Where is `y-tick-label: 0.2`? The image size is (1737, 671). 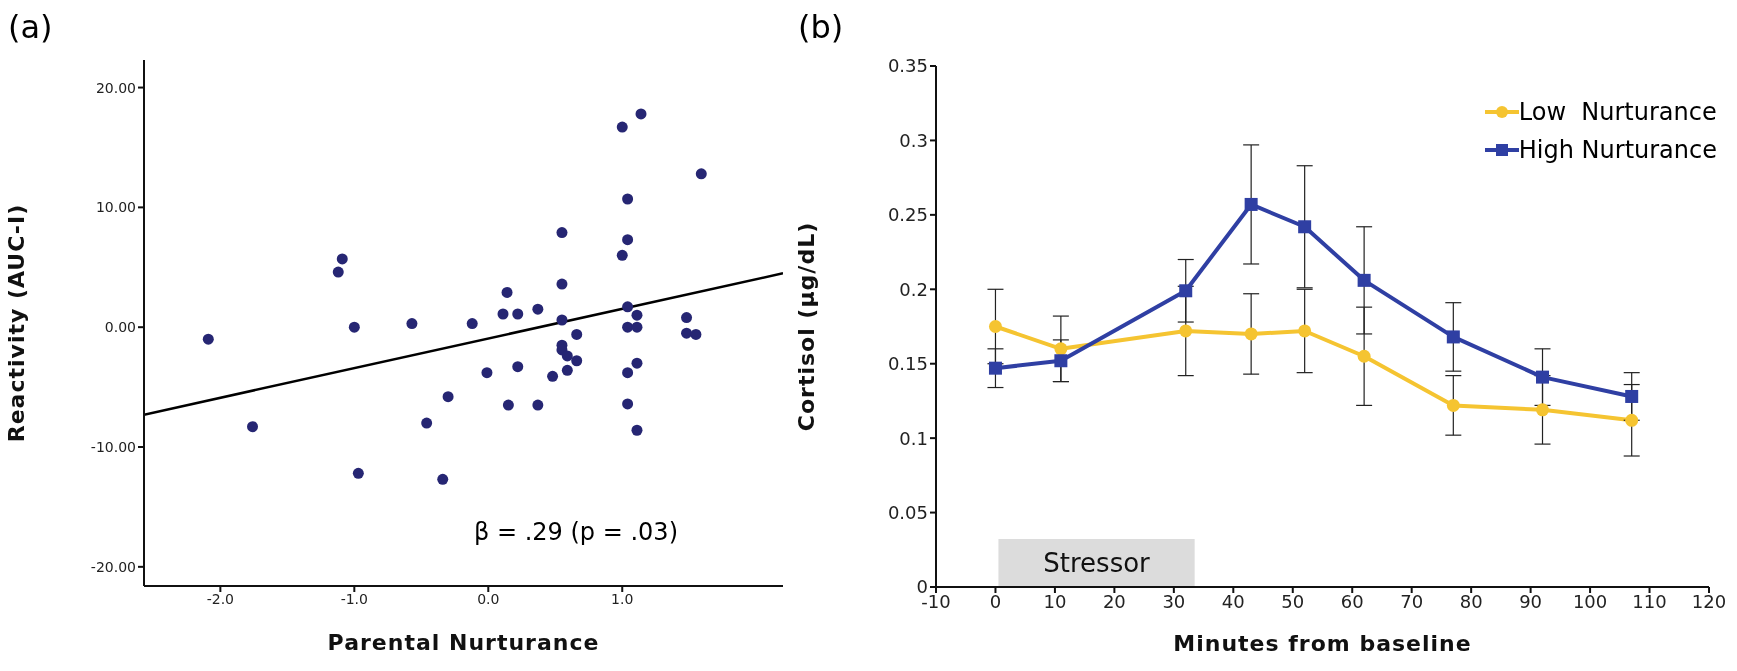
y-tick-label: 0.2 is located at coordinates (913, 289).